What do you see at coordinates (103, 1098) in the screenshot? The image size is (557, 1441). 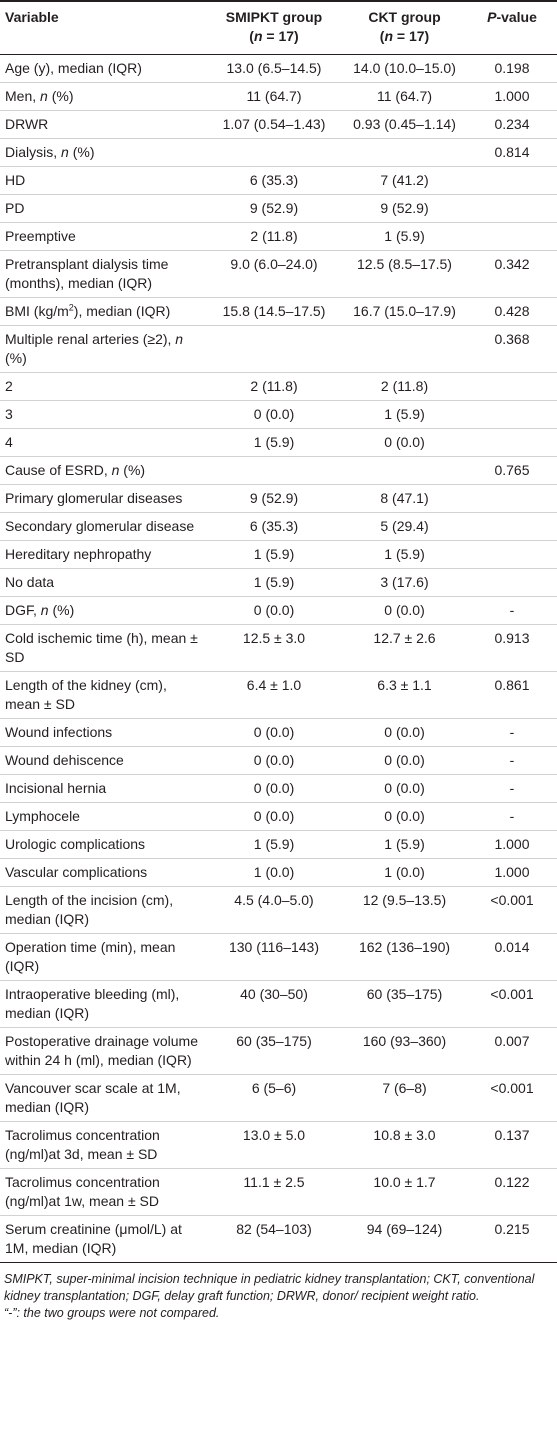 I see `variable-cell: Vancouver scar scale at 1M, median (IQR)` at bounding box center [103, 1098].